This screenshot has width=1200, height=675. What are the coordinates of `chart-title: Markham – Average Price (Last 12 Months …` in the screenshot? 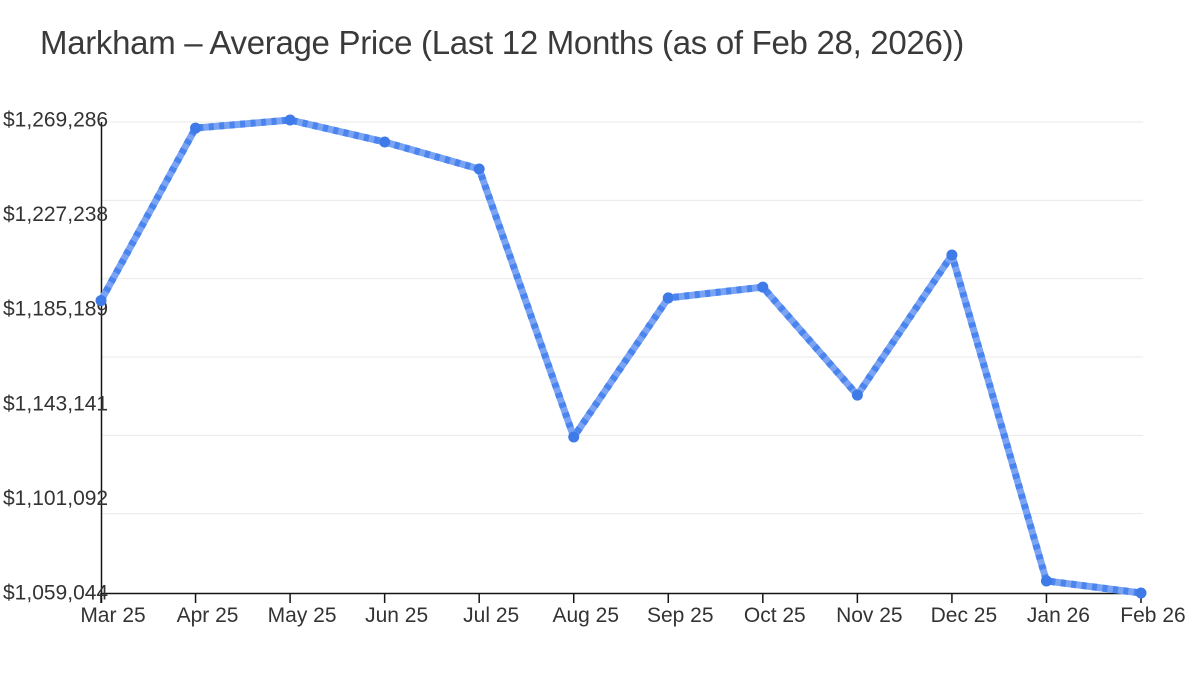 It's located at (502, 42).